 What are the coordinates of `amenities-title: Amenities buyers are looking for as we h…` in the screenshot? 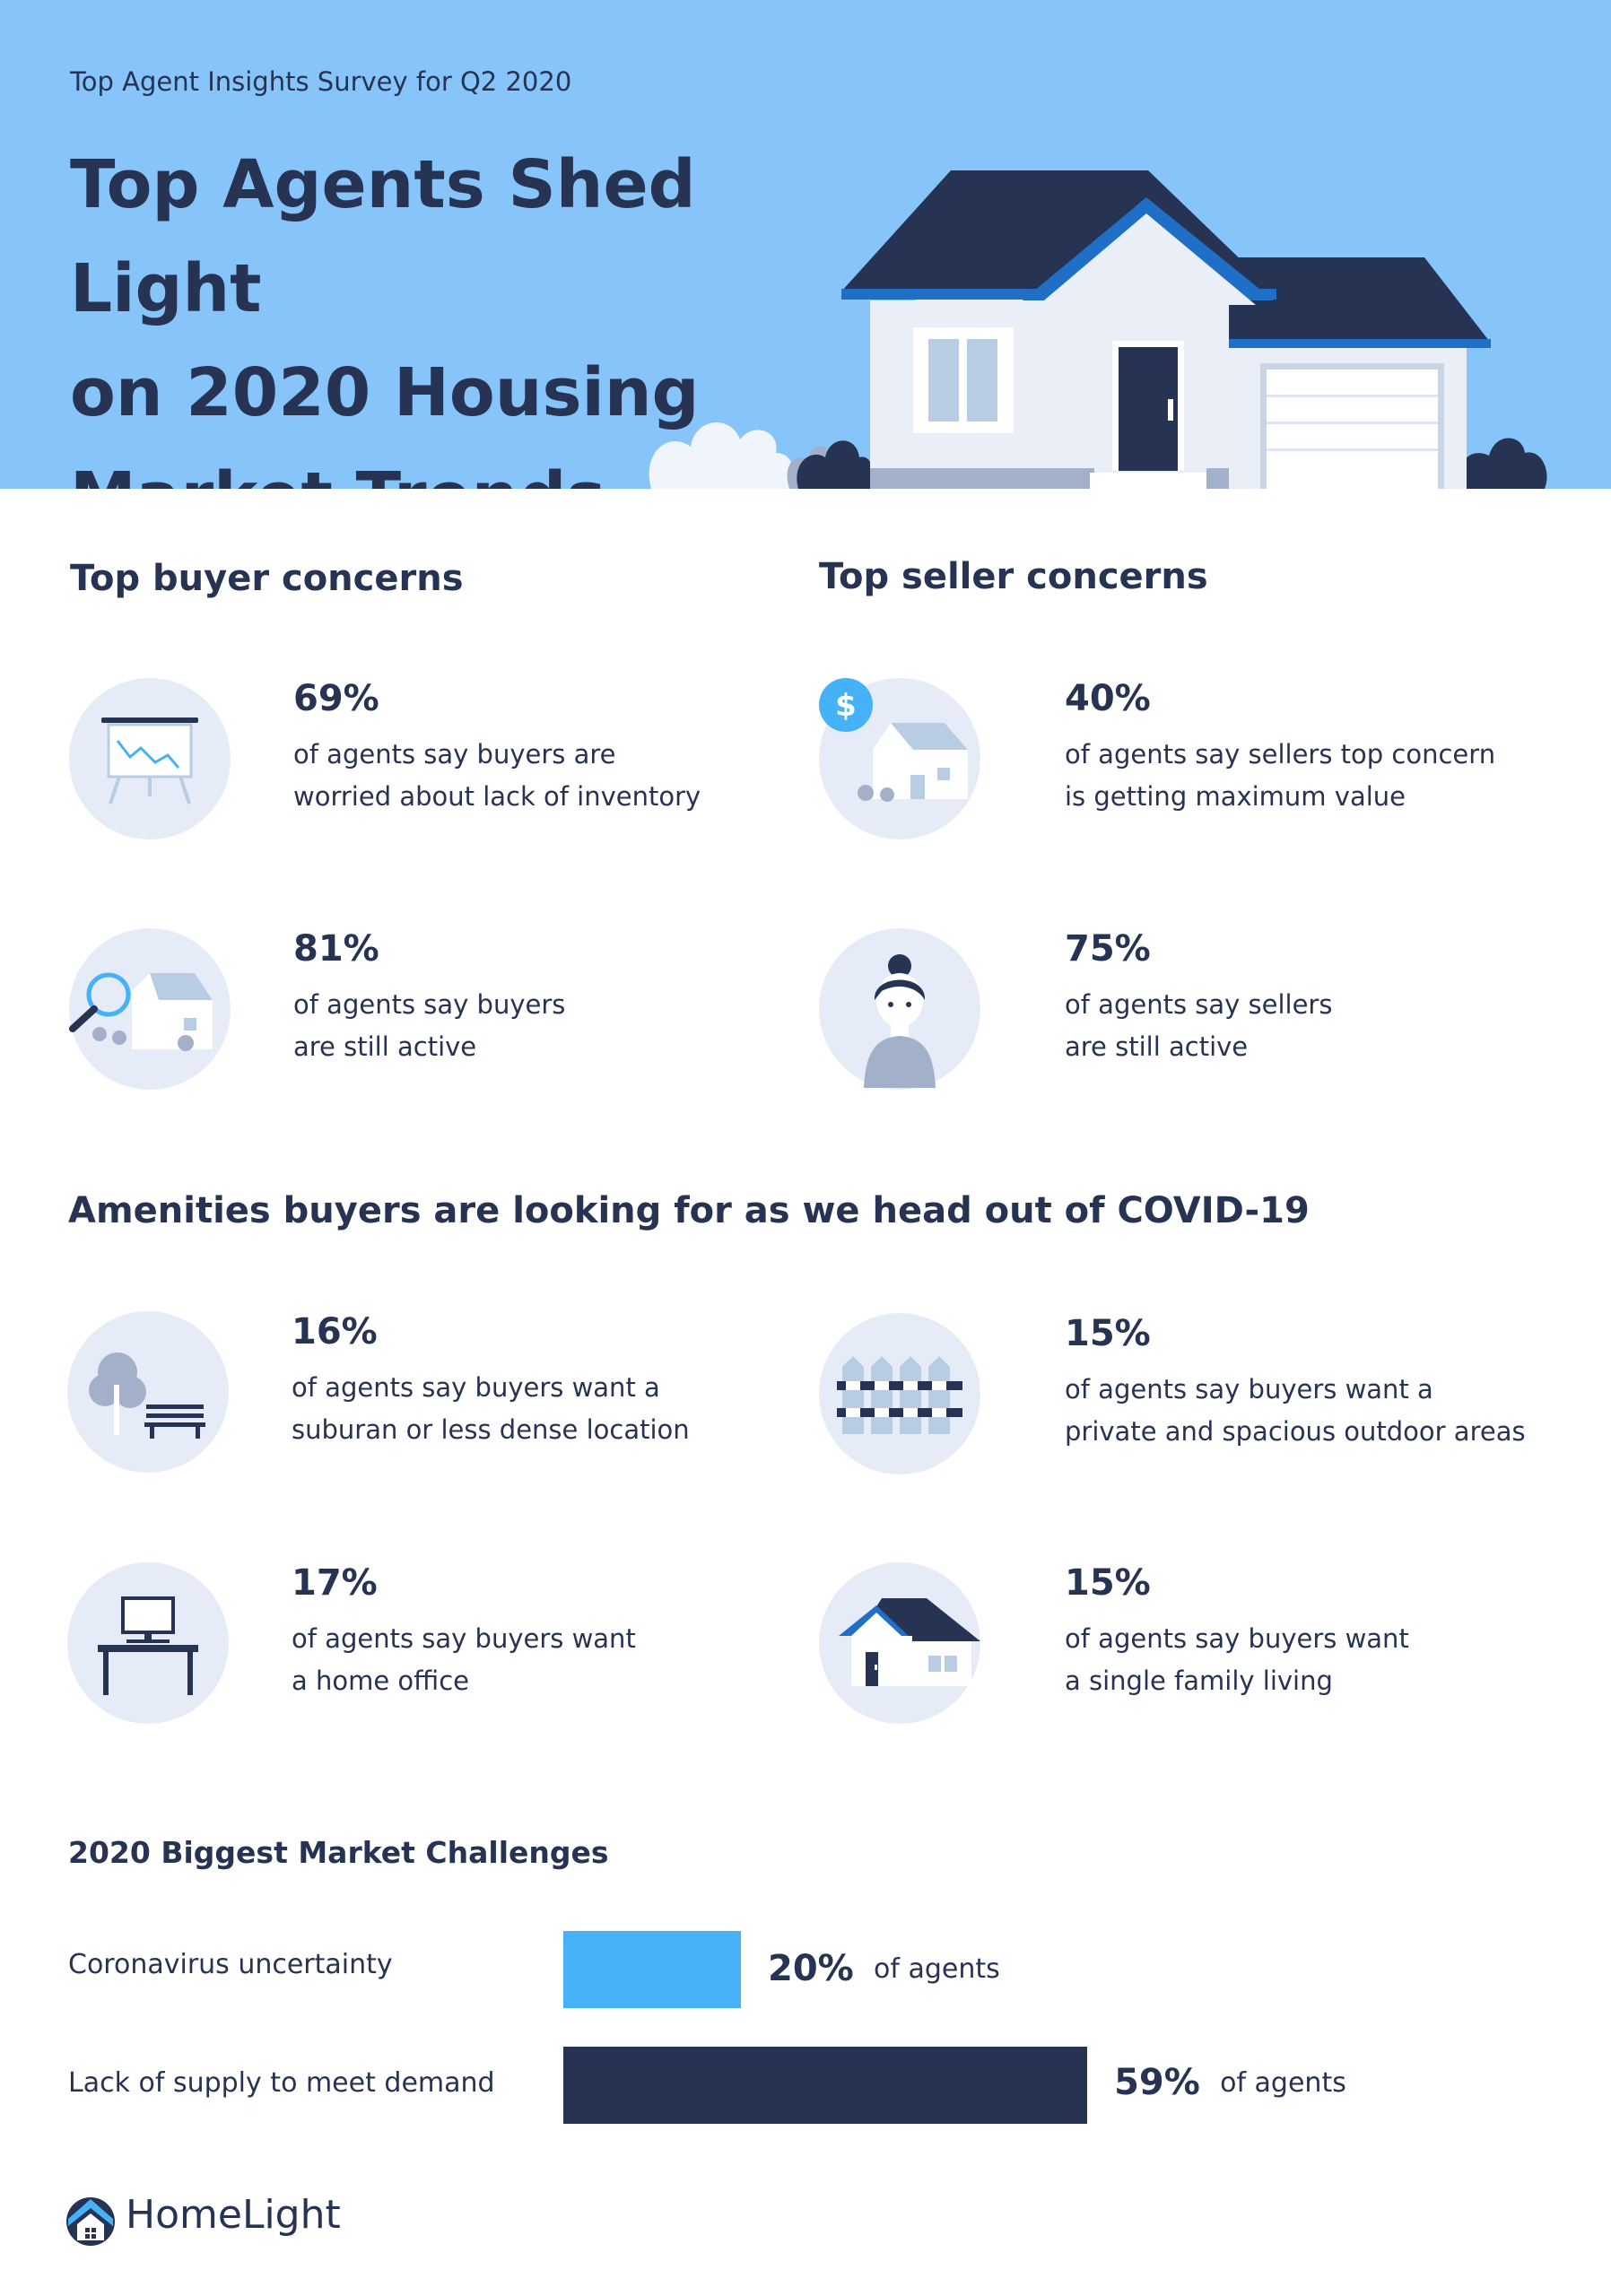 It's located at (689, 1210).